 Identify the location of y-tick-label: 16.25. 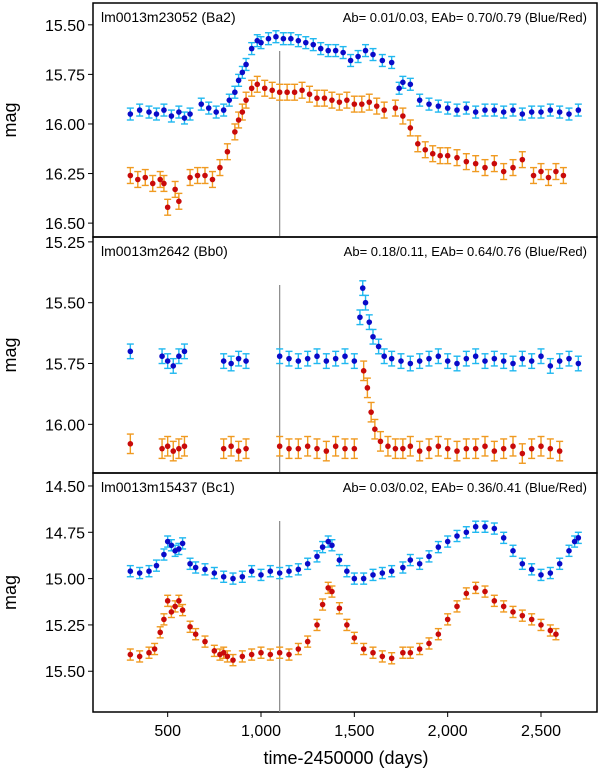
(65, 175).